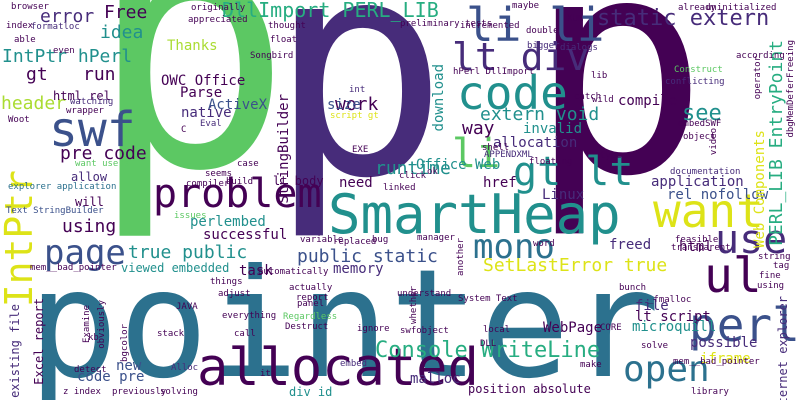 This screenshot has height=400, width=800. Describe the element at coordinates (696, 247) in the screenshot. I see `word-html: html` at that location.